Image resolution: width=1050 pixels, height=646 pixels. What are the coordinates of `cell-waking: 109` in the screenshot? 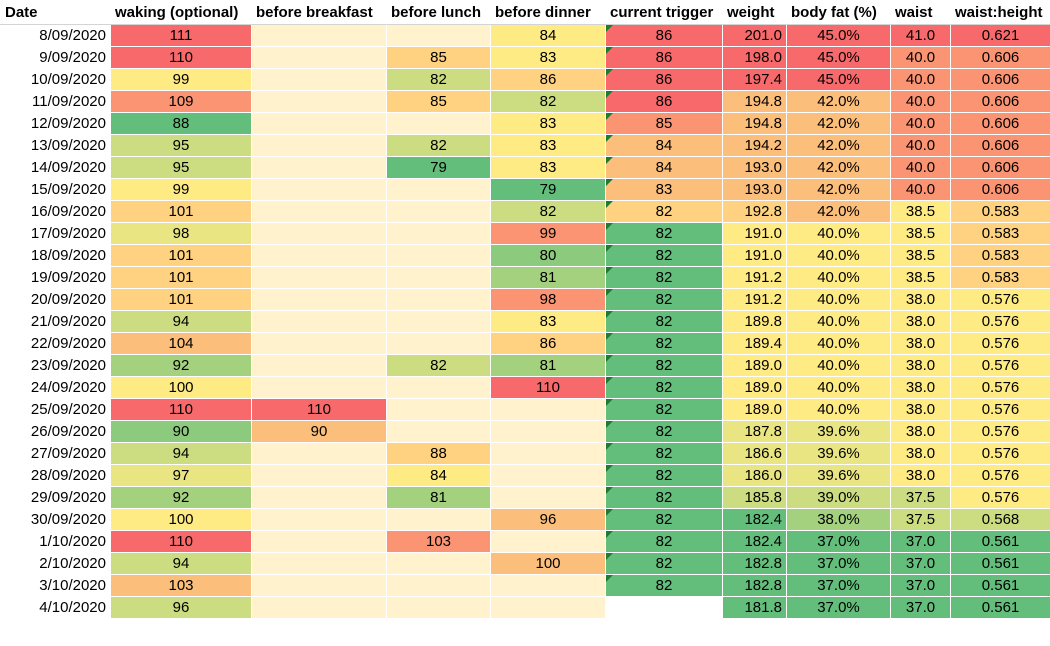 It's located at (181, 101).